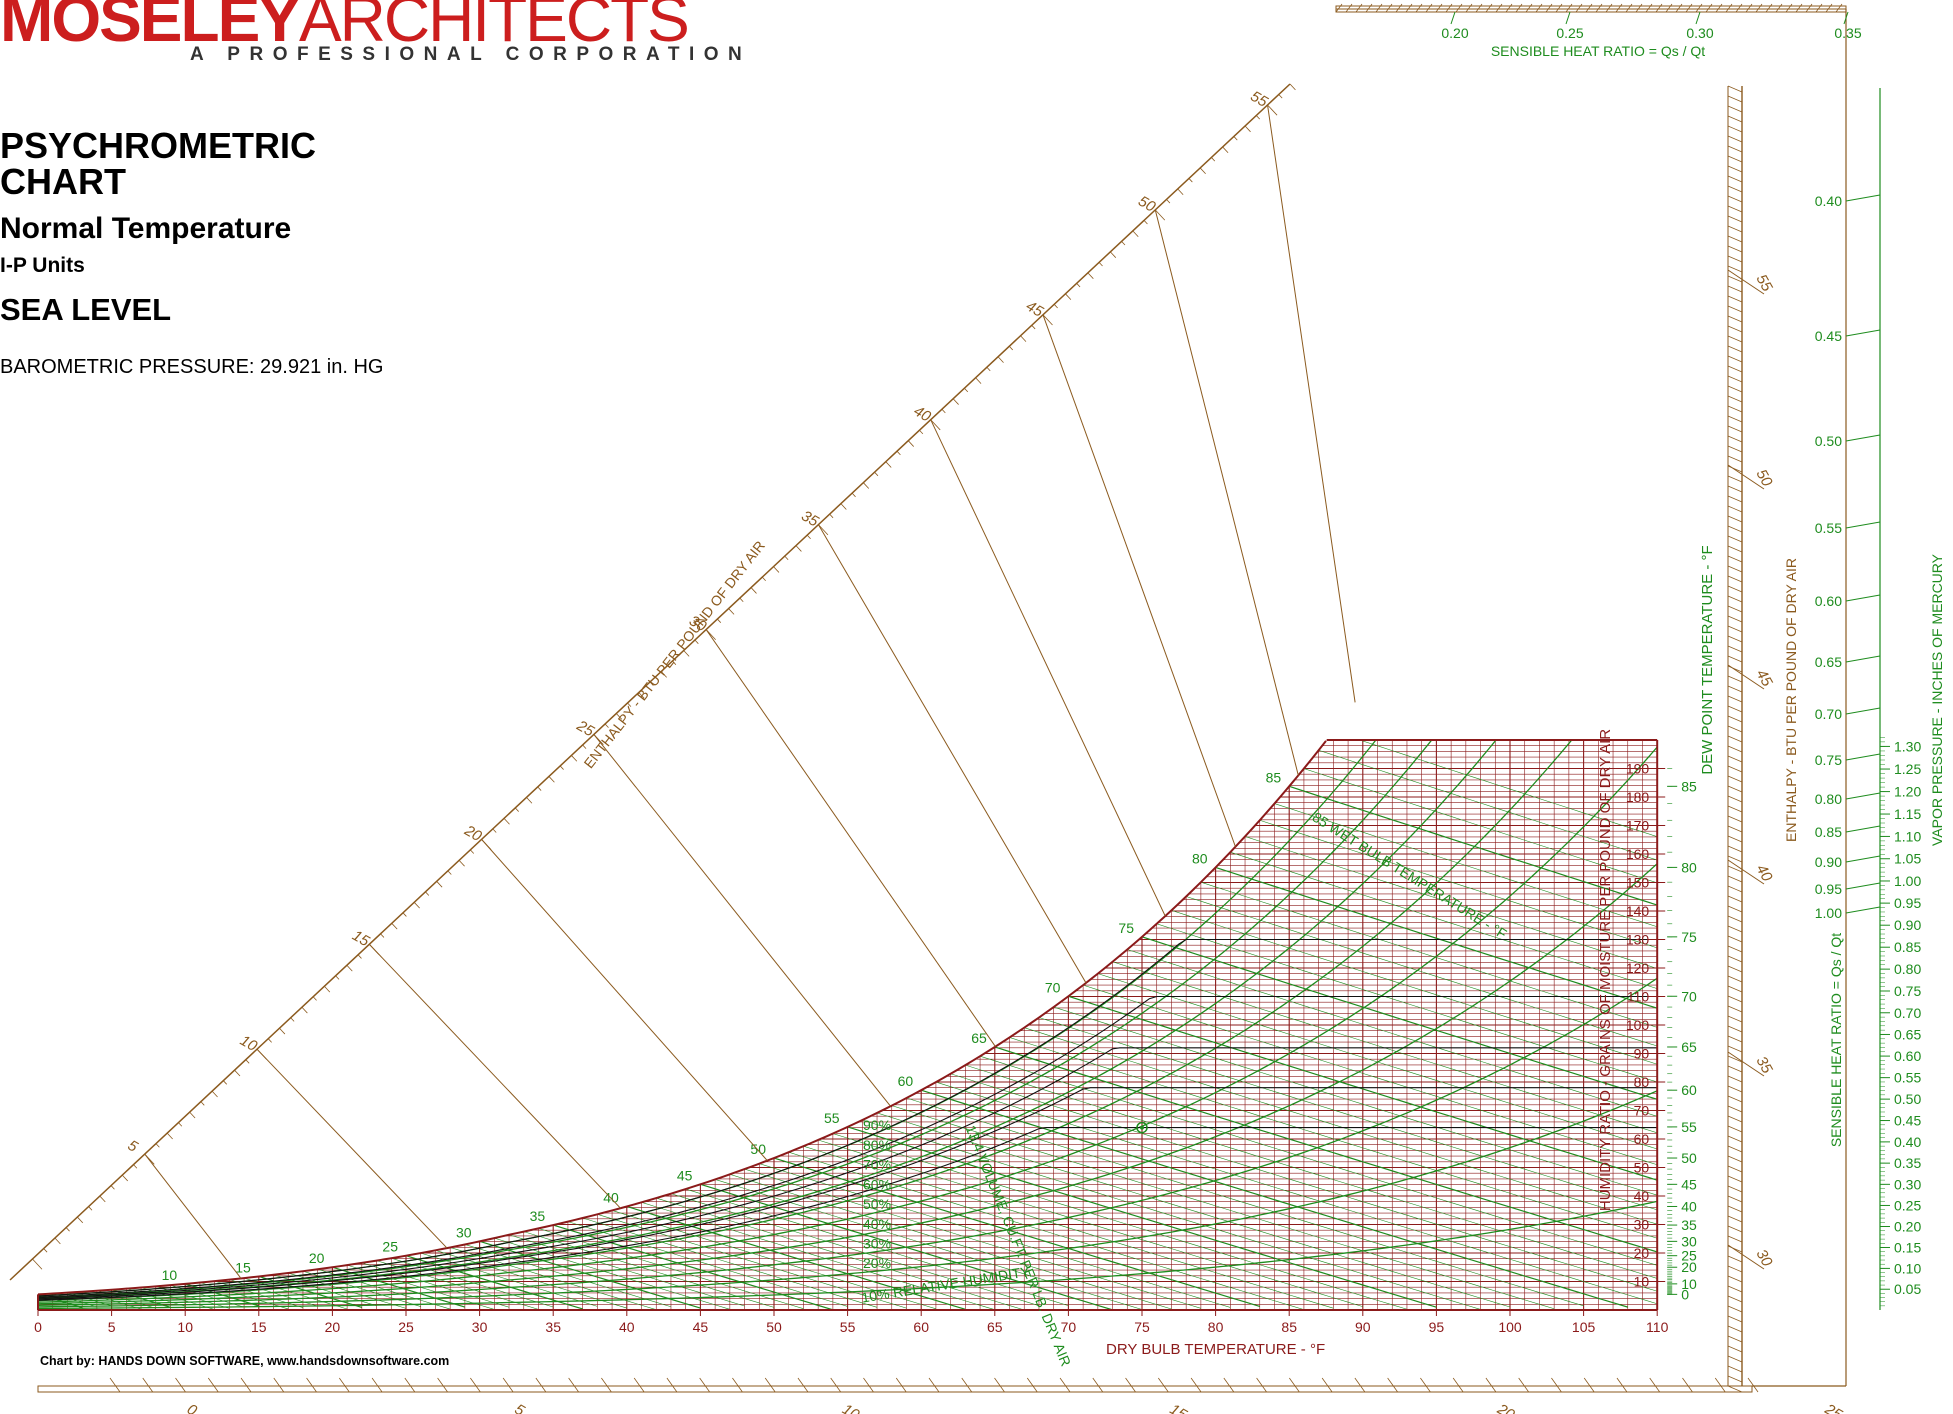  What do you see at coordinates (1907, 925) in the screenshot?
I see `vapor-pressure-label: 0.90` at bounding box center [1907, 925].